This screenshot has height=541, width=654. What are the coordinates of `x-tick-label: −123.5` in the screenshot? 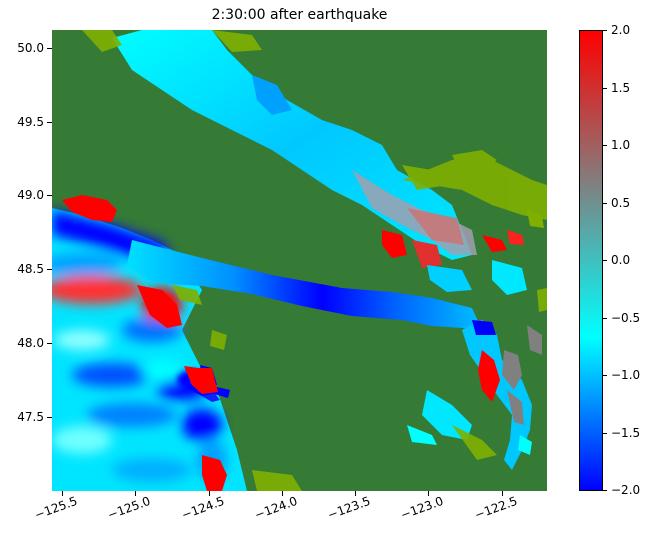 It's located at (349, 508).